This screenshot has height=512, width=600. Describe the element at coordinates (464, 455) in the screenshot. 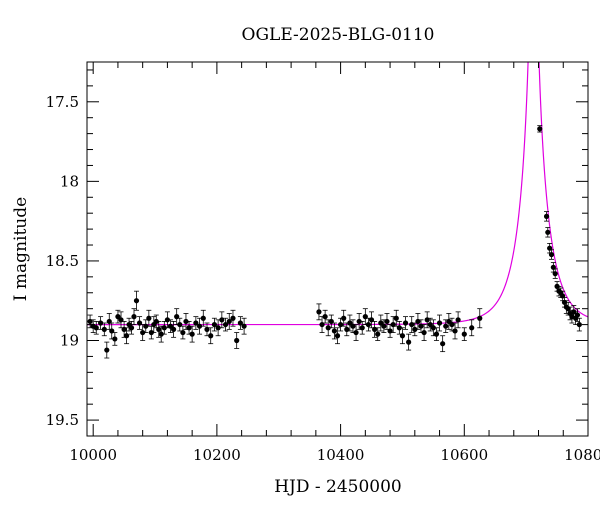

I see `x-tick-label: 10600` at that location.